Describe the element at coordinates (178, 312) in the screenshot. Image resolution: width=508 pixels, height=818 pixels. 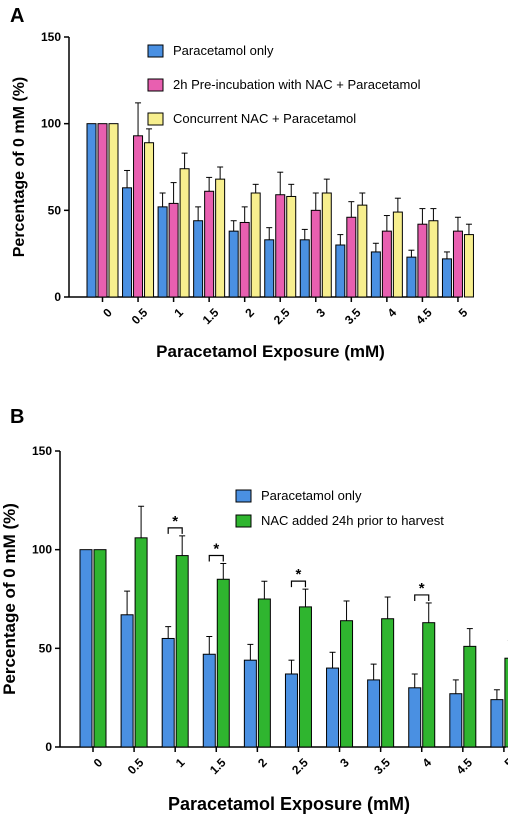
I see `x-tick-label: 1` at that location.